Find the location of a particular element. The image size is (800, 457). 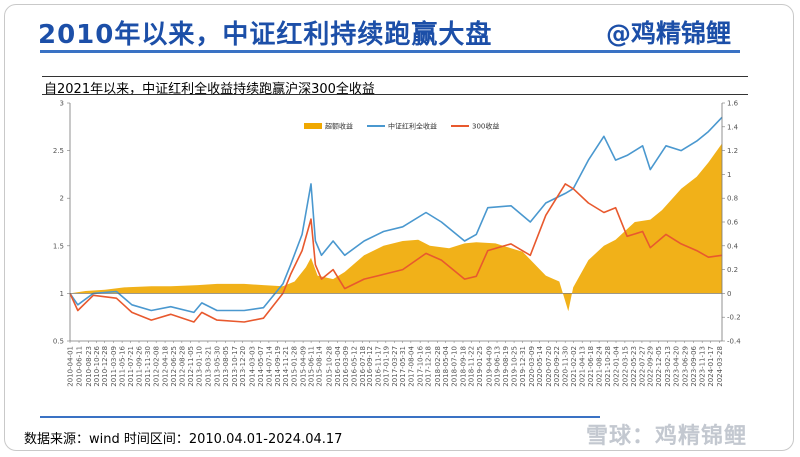

x-tick-label: 2021-02-02 is located at coordinates (574, 366).